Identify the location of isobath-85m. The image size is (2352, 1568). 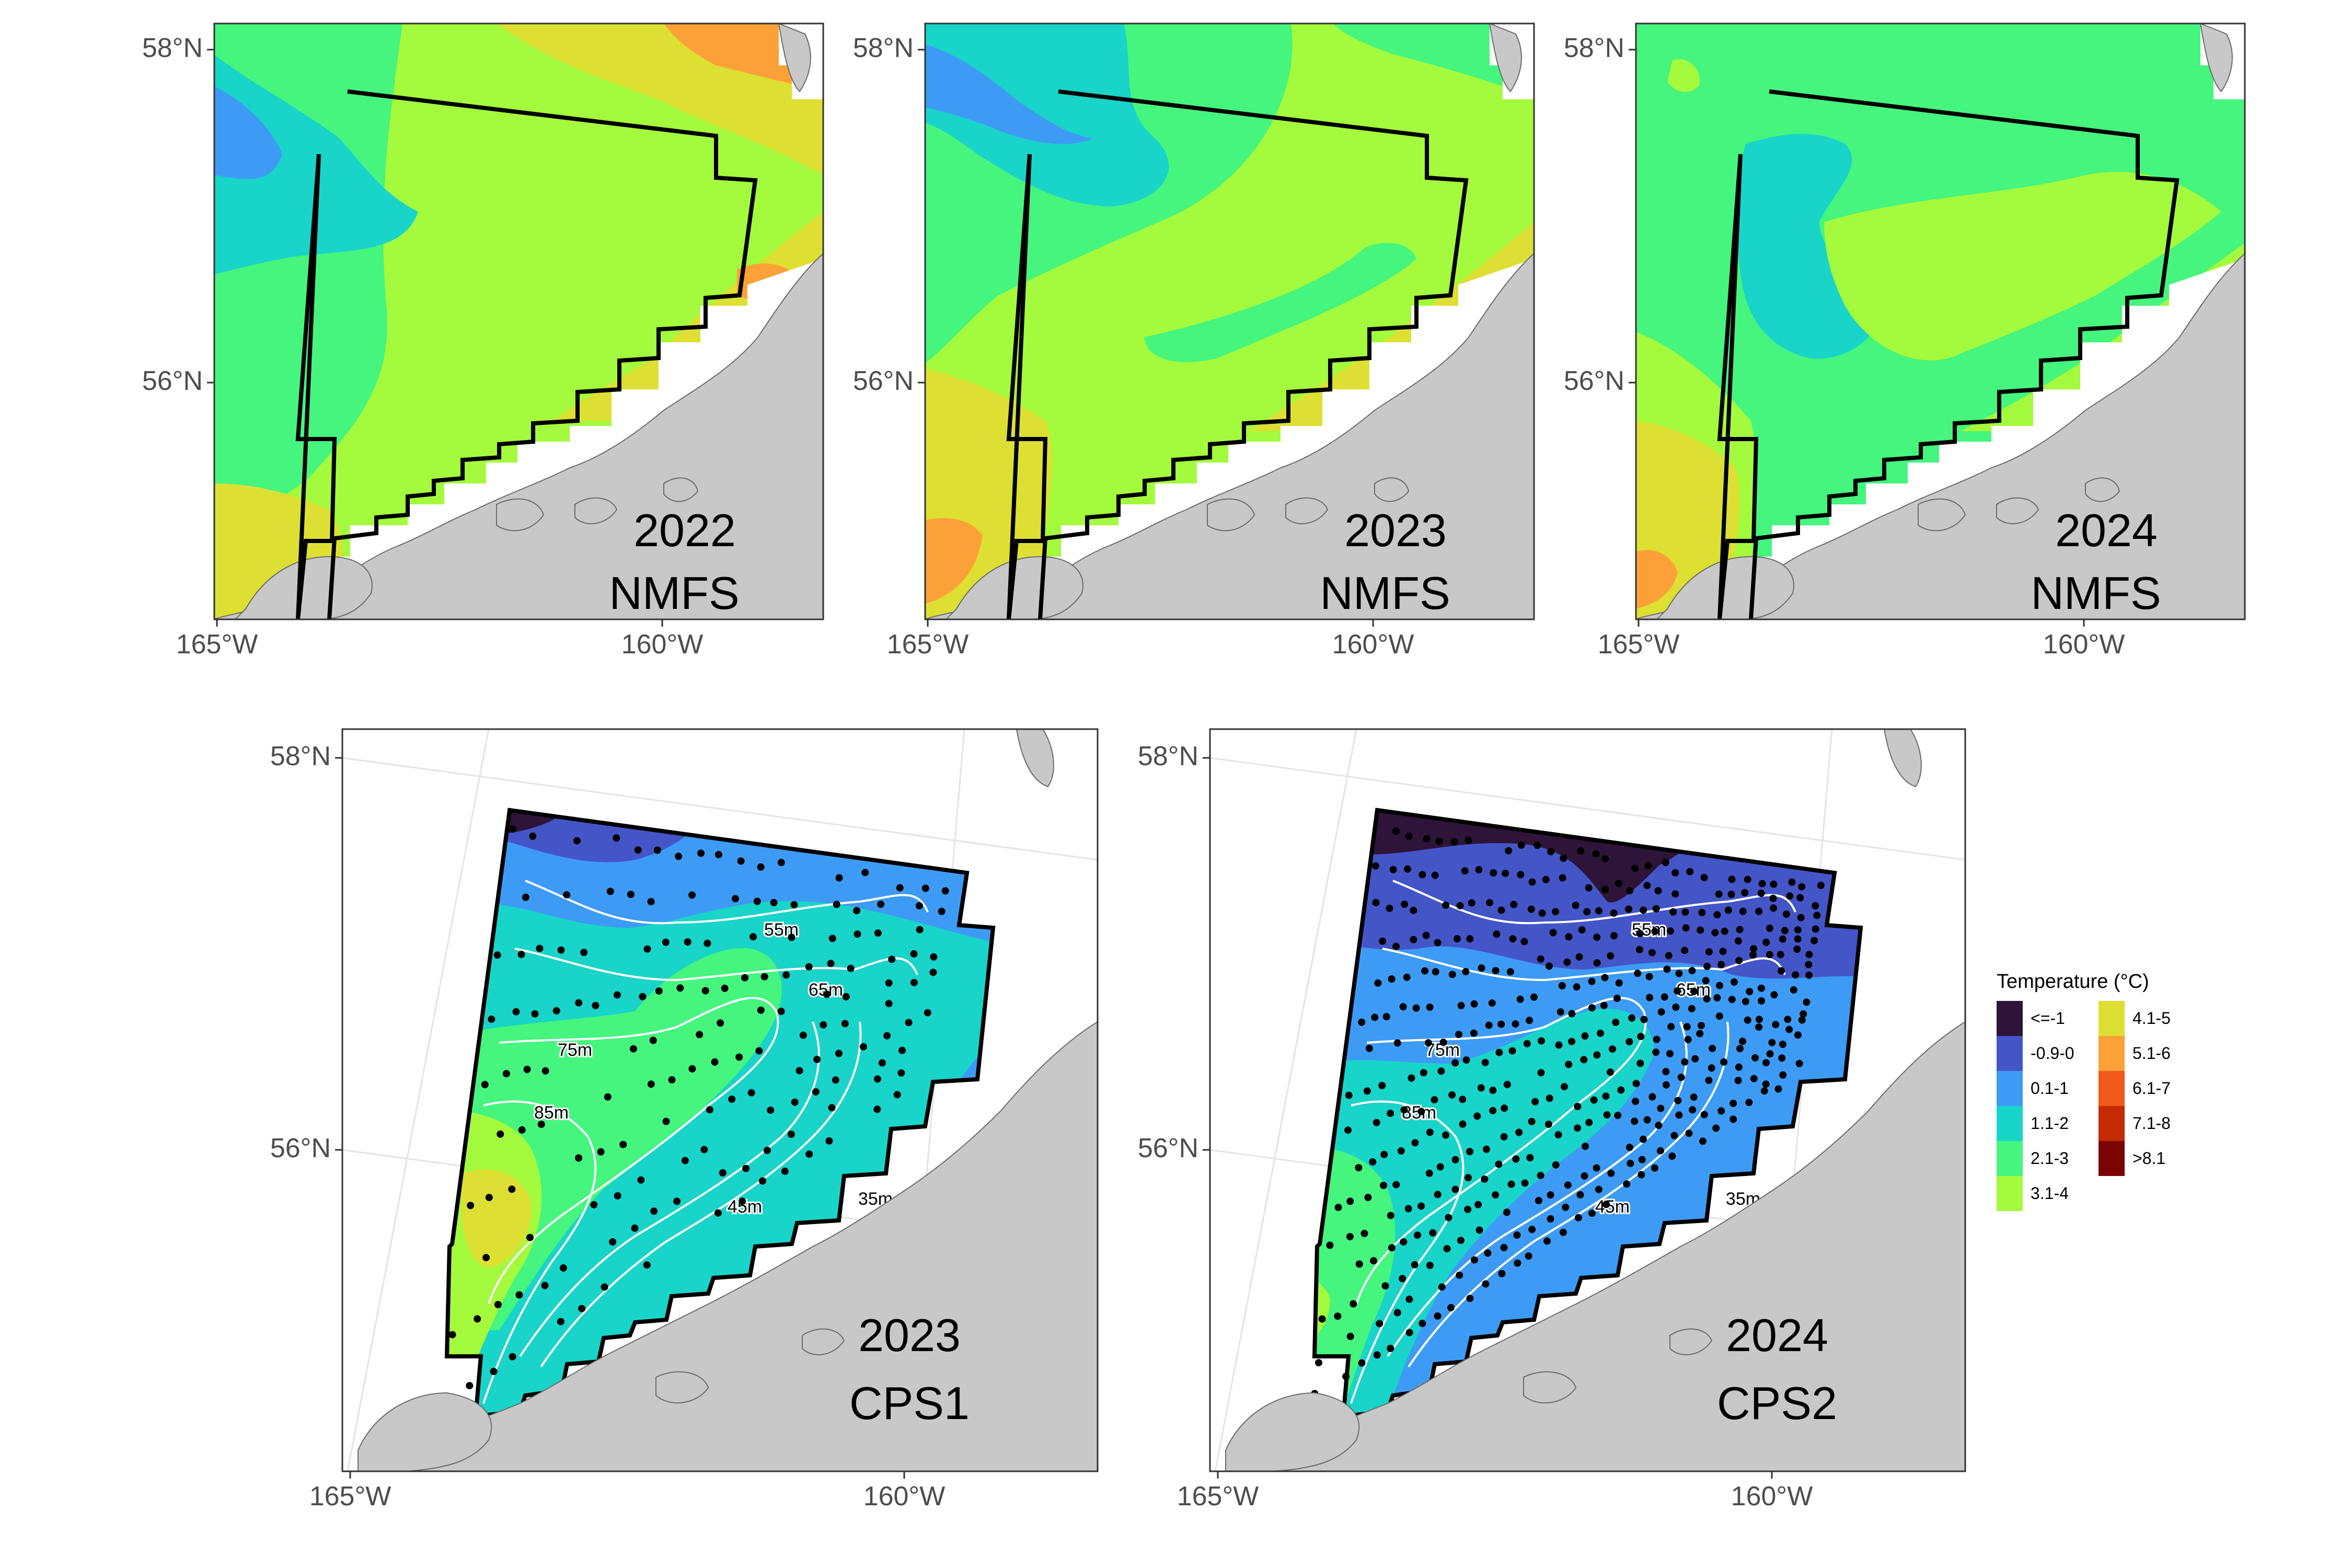
(539, 1252).